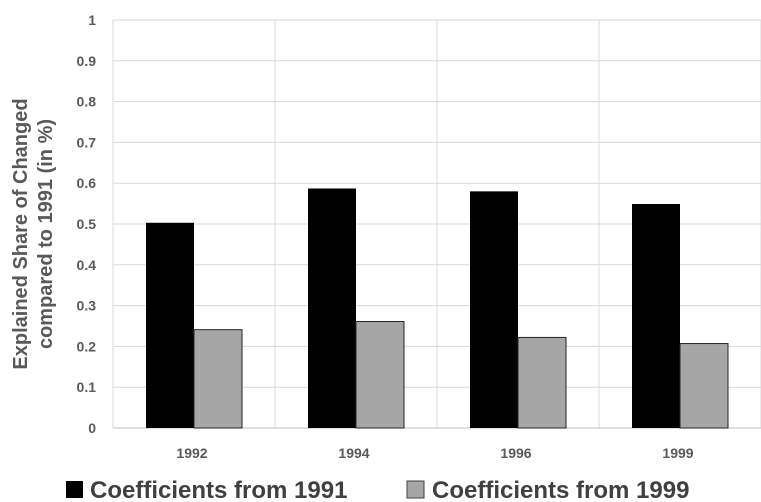 The image size is (761, 502). I want to click on y-tick-label: 0.5, so click(87, 224).